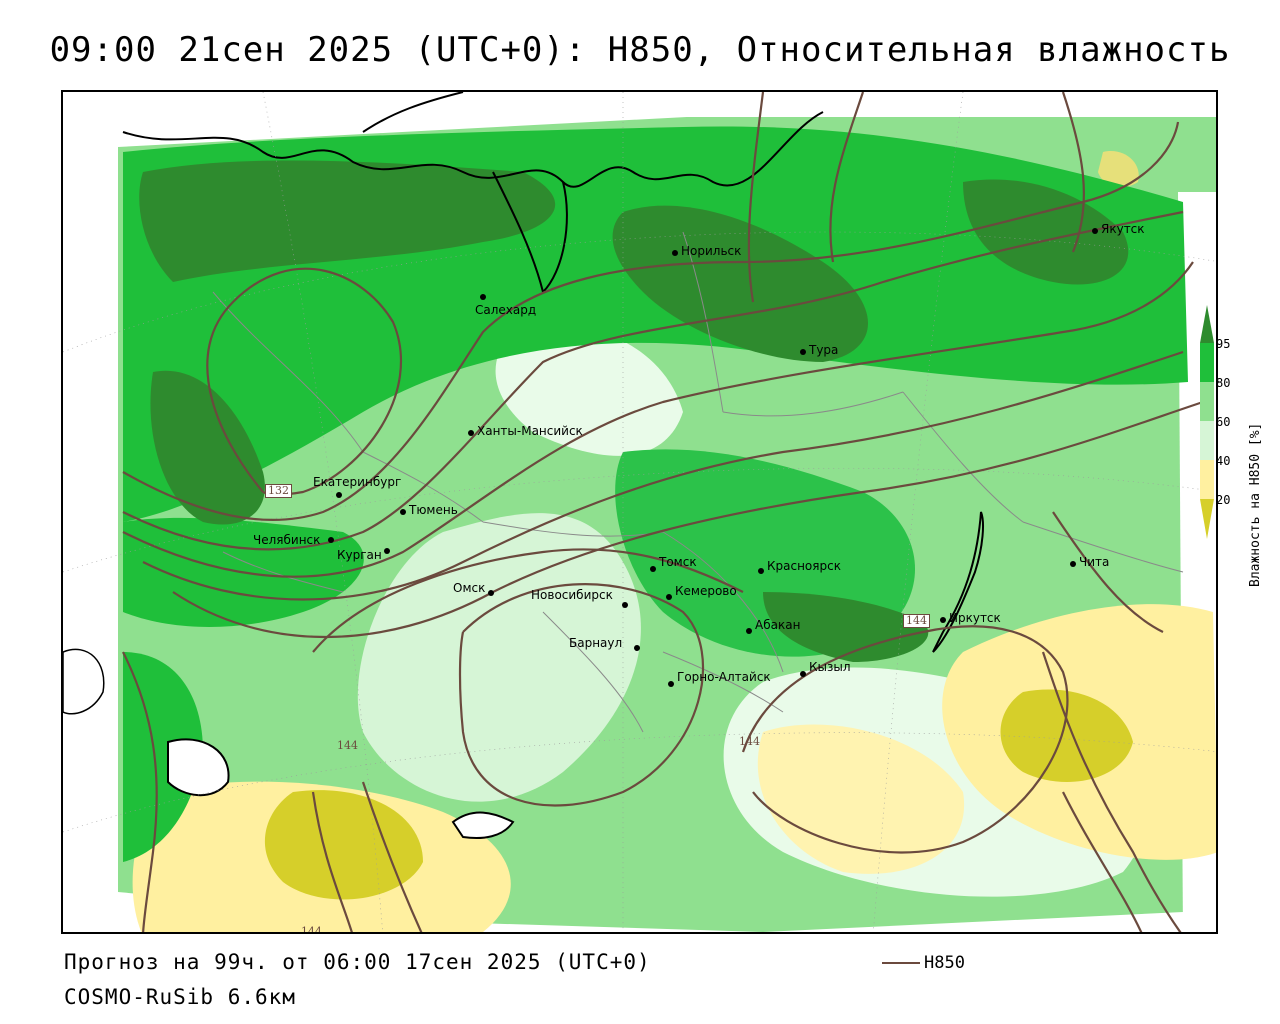 The height and width of the screenshot is (1024, 1280). Describe the element at coordinates (804, 566) in the screenshot. I see `city-label: Красноярск` at that location.